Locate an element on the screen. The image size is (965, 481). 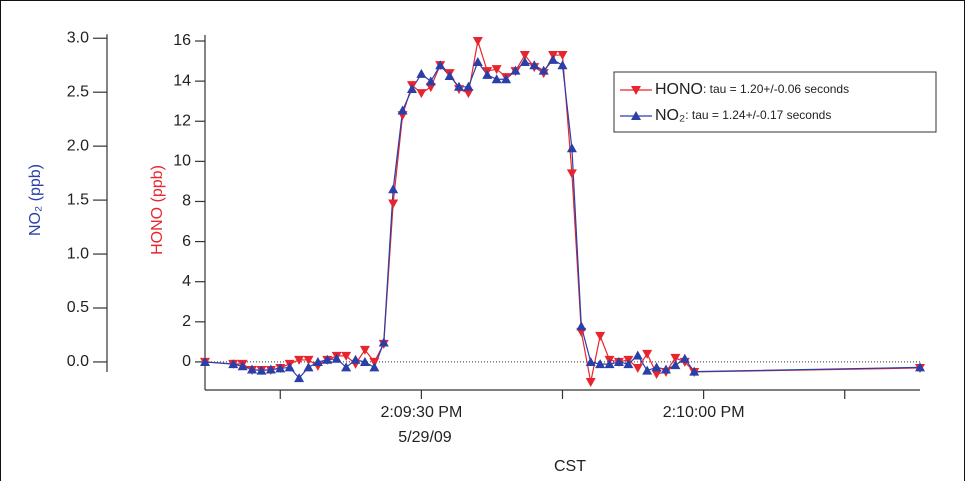
x-date-label: 5/29/09 is located at coordinates (424, 437).